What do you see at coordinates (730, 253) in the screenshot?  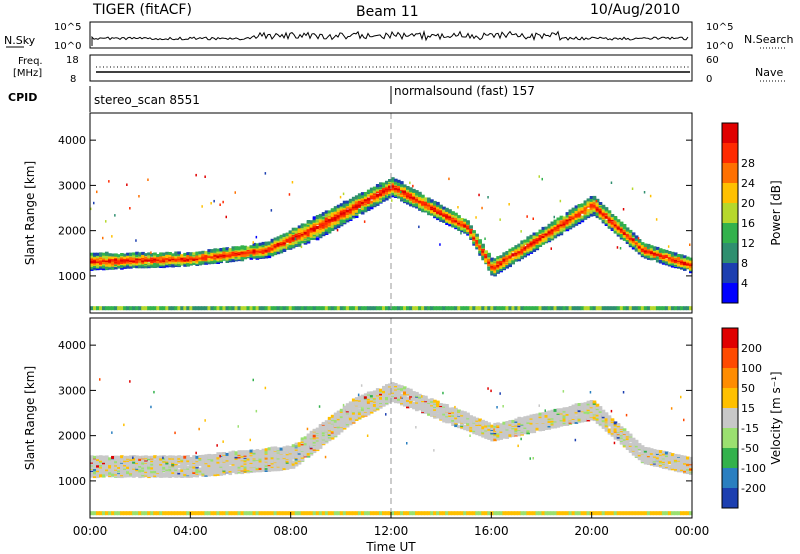 I see `colorbar-swatch` at bounding box center [730, 253].